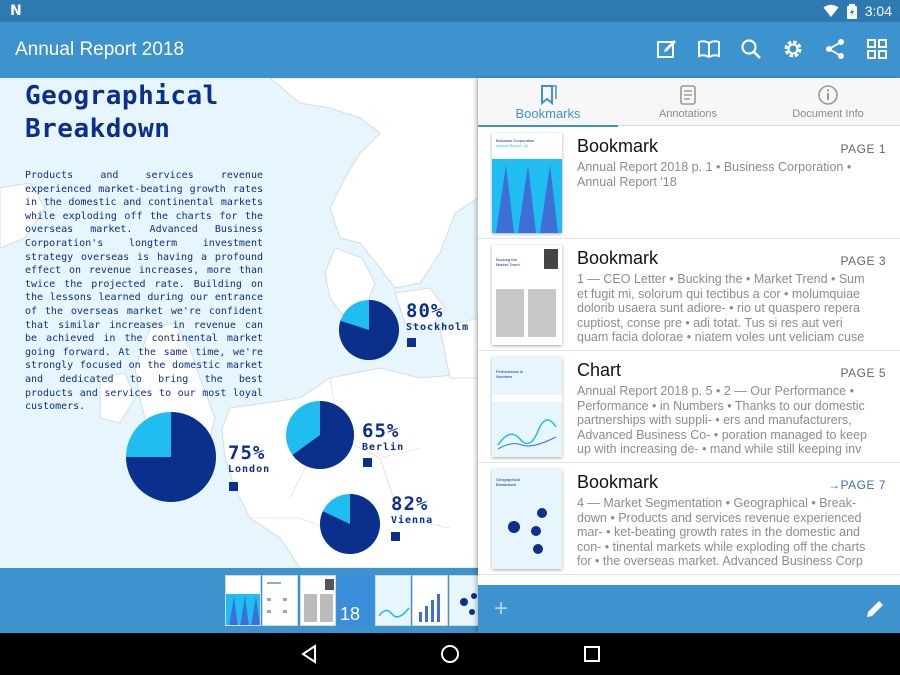 This screenshot has height=675, width=900. I want to click on search-button, so click(751, 49).